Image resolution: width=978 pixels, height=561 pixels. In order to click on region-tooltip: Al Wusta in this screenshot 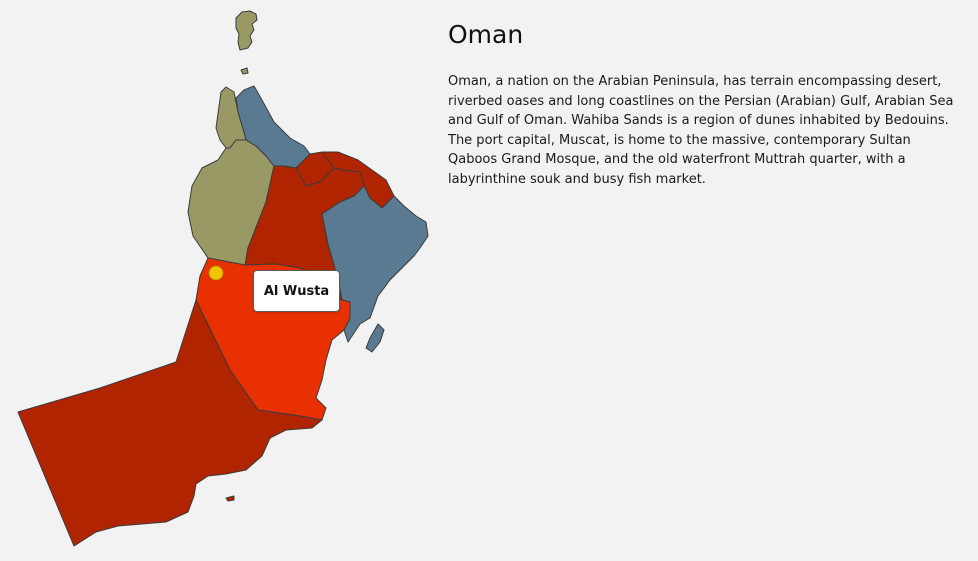, I will do `click(296, 291)`.